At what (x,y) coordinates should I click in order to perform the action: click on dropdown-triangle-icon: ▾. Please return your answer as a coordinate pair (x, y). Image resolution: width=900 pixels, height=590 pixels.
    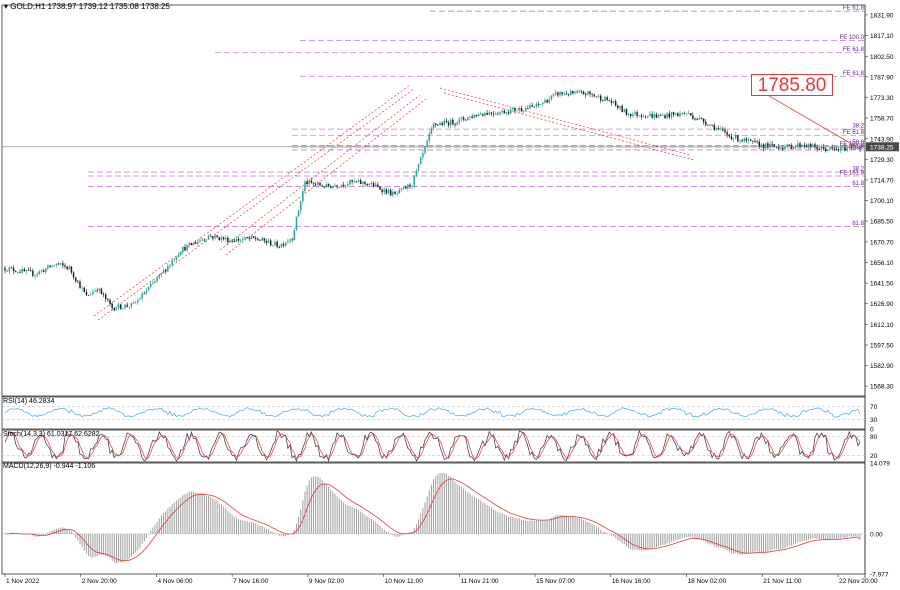
    Looking at the image, I should click on (6, 6).